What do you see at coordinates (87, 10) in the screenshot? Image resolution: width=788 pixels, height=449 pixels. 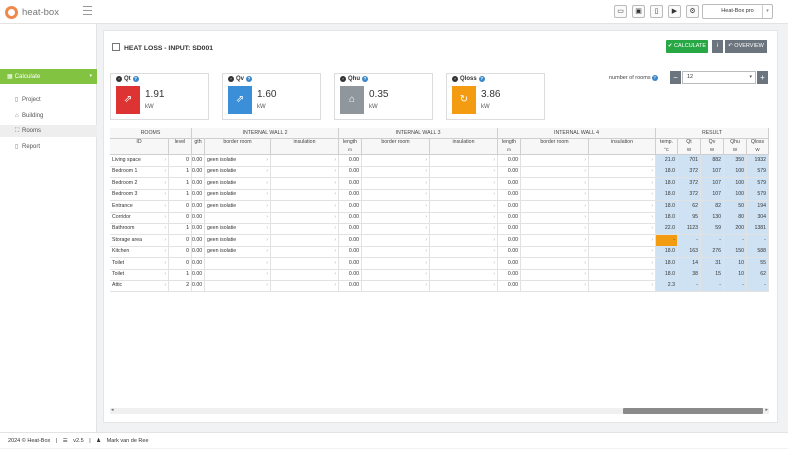 I see `menu-toggle-icon` at bounding box center [87, 10].